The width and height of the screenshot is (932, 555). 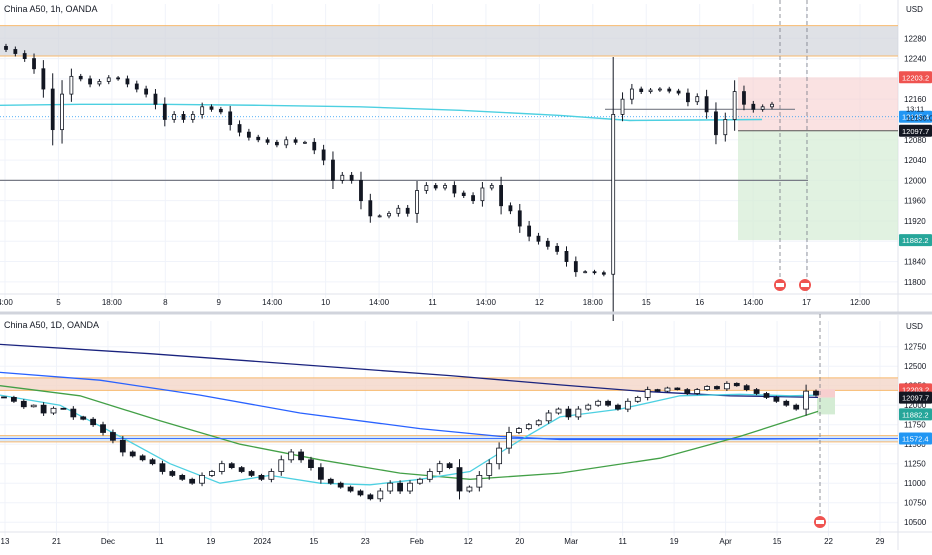 I want to click on chart-title: China A50, 1D, OANDA, so click(x=51, y=325).